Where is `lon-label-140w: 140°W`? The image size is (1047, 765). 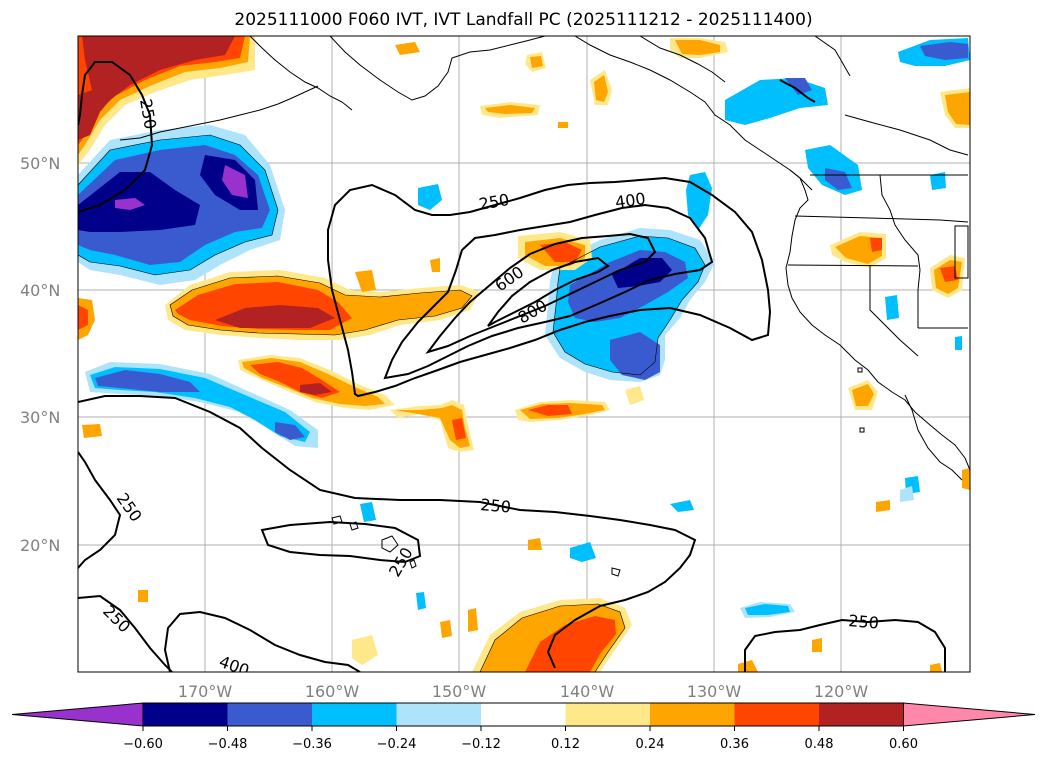
lon-label-140w: 140°W is located at coordinates (587, 691).